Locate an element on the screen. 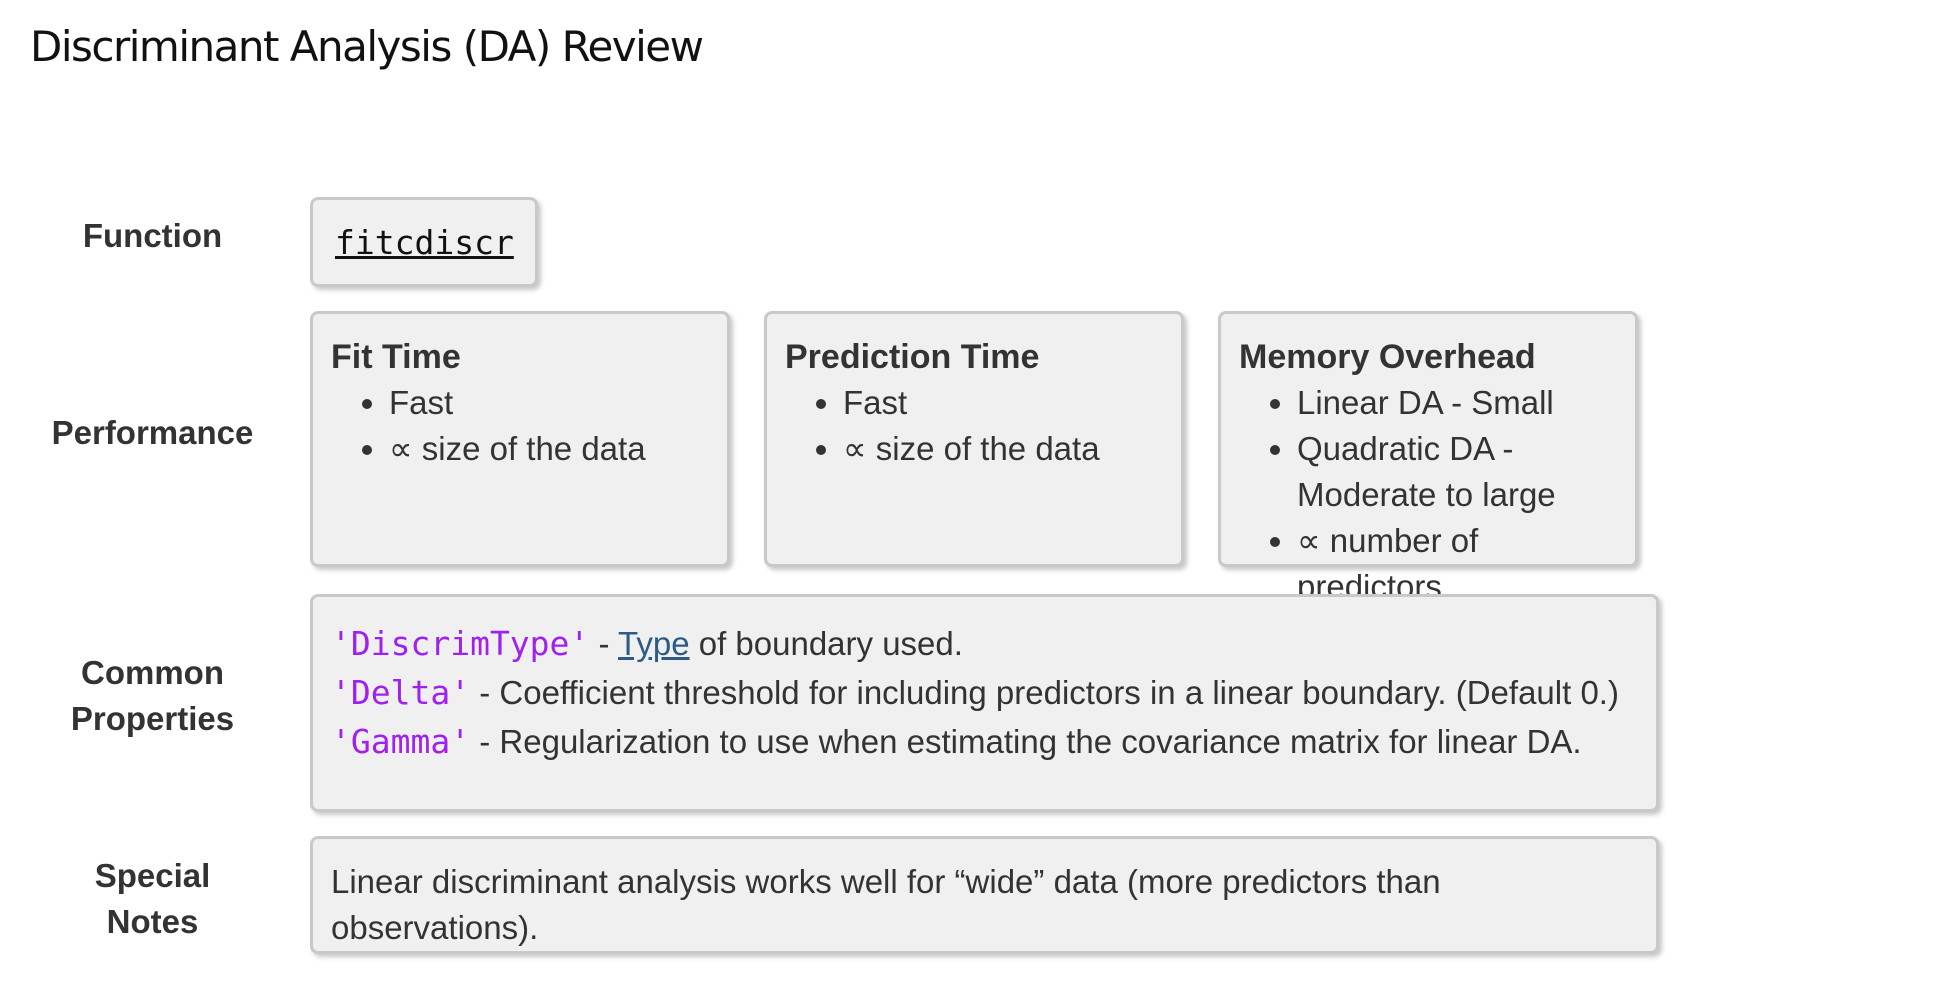 This screenshot has width=1950, height=994. common-properties-row-label: Common Properties is located at coordinates (152, 696).